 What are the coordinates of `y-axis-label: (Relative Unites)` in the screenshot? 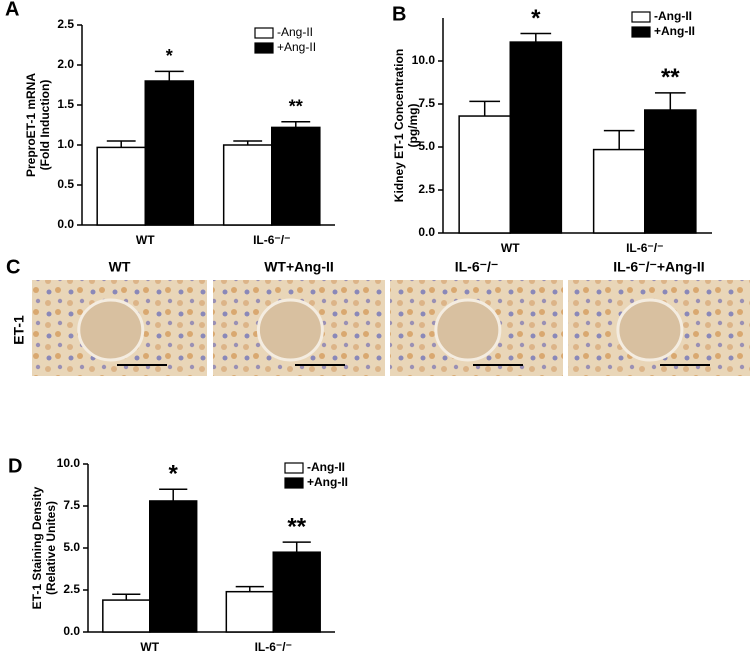 It's located at (51, 548).